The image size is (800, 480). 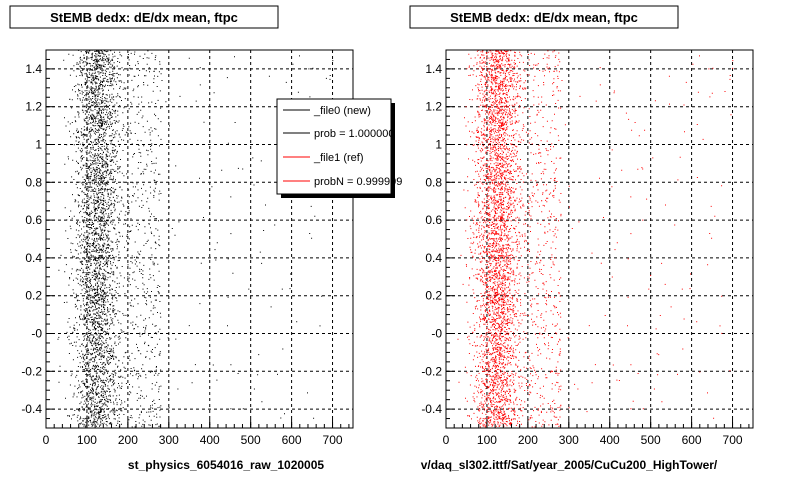 I want to click on legend-label-probn: probN = 0.999999, so click(x=358, y=182).